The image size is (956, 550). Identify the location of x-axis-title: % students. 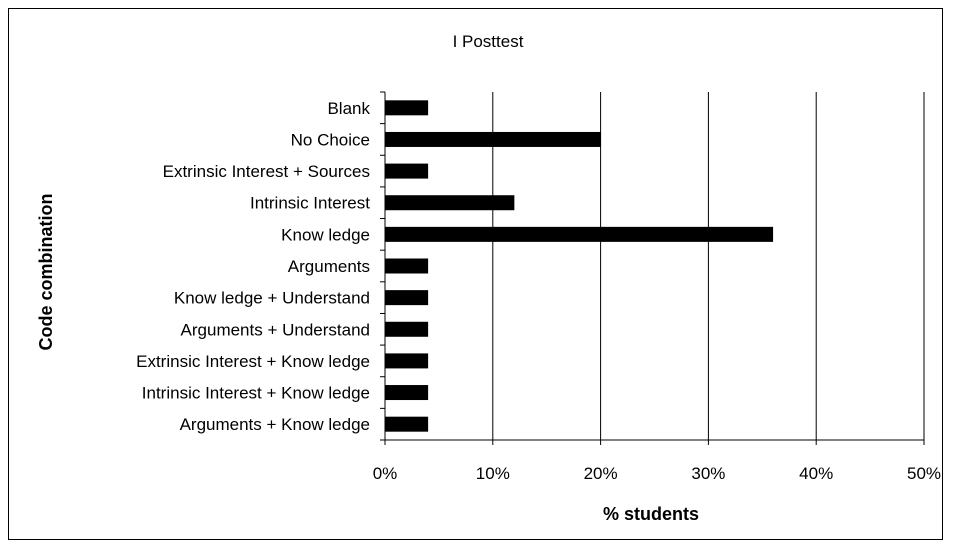
(651, 514).